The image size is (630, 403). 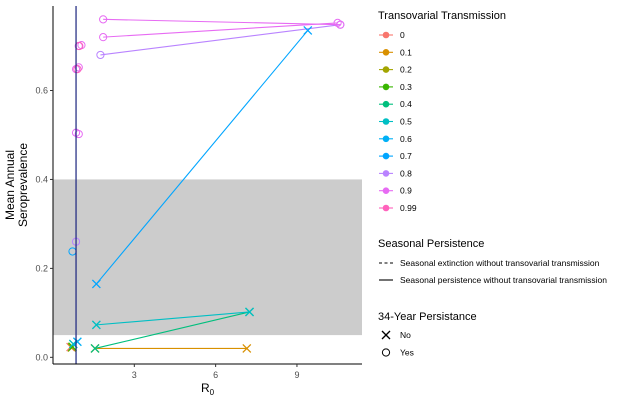 What do you see at coordinates (406, 70) in the screenshot?
I see `legend-label: 0.2` at bounding box center [406, 70].